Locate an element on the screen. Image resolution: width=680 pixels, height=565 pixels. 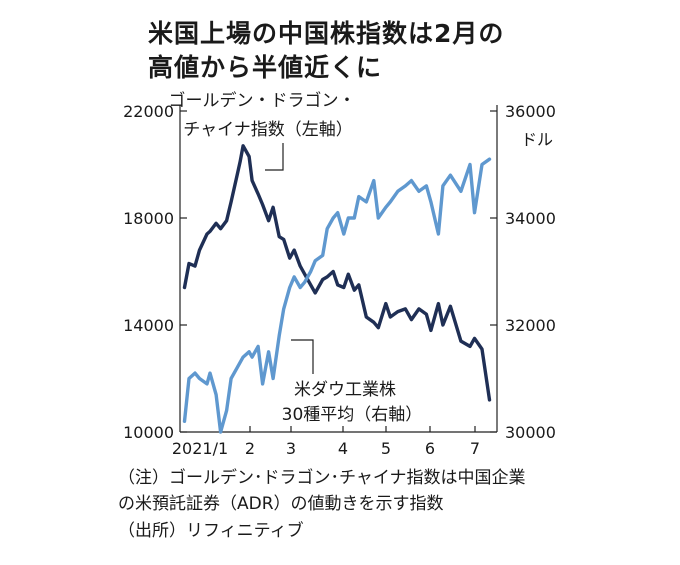
x-tick-label: 2021/1 is located at coordinates (200, 448).